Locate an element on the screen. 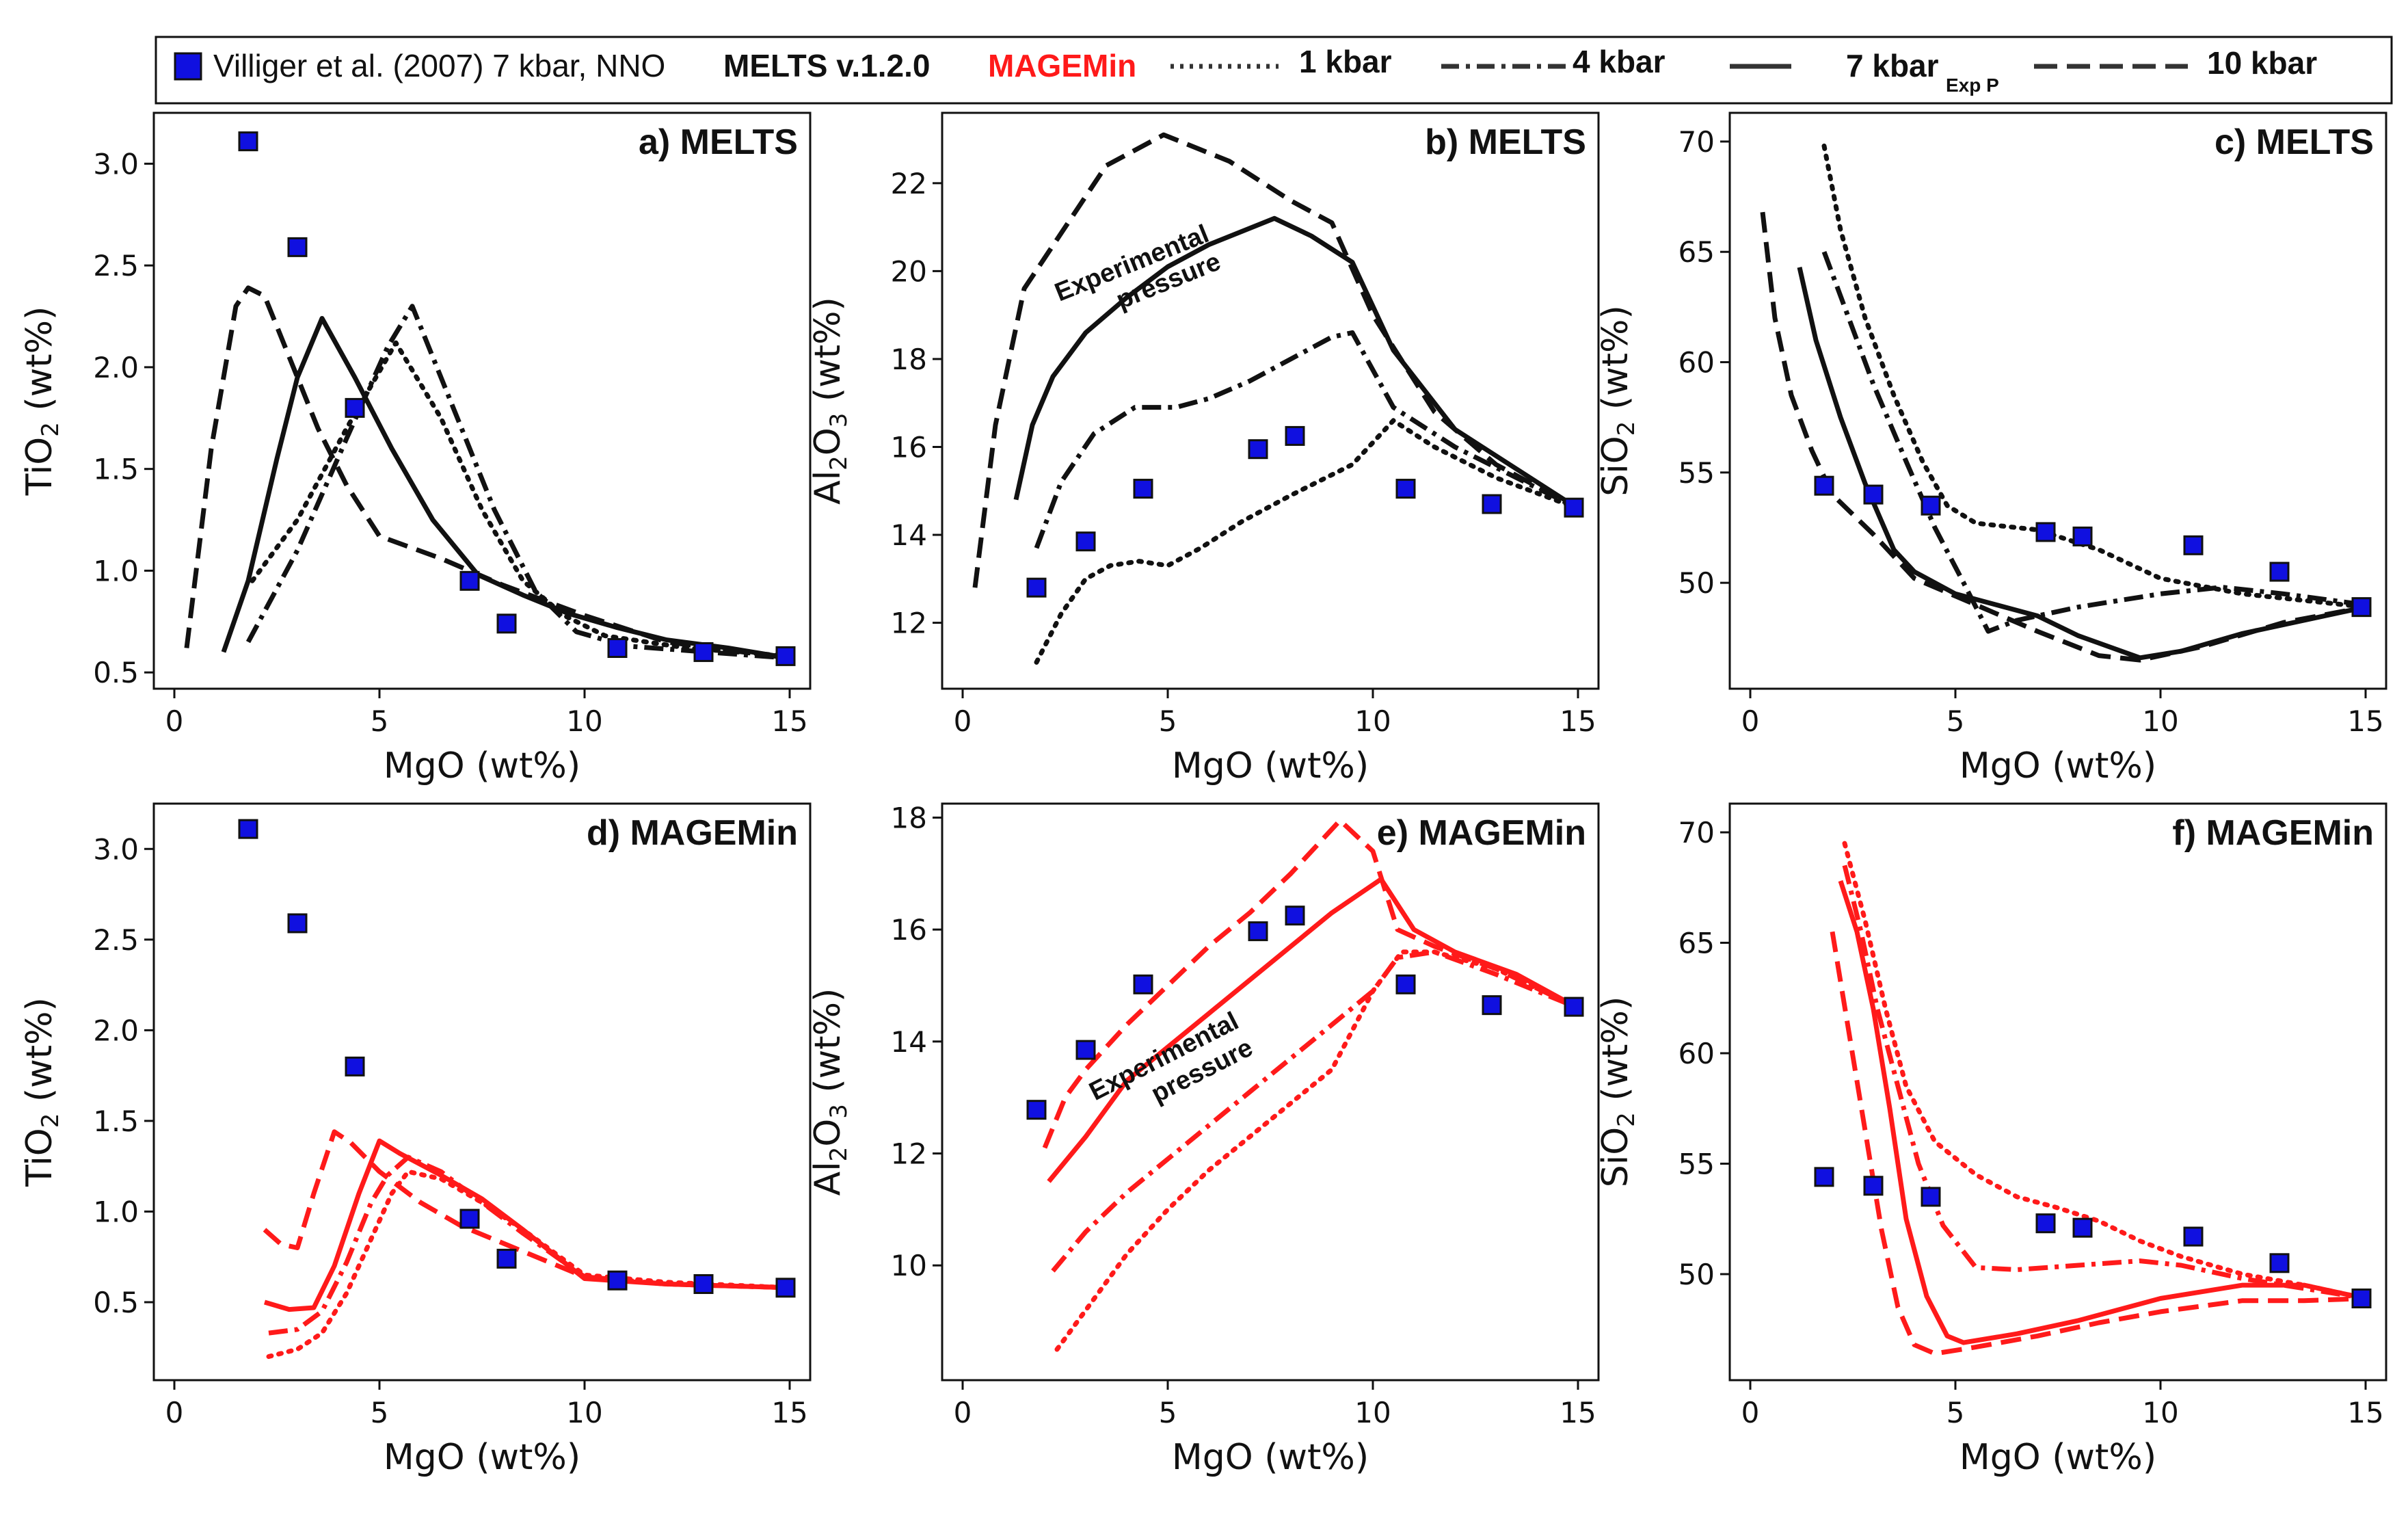 This screenshot has height=1519, width=2408. y-tick-label: 20 is located at coordinates (909, 271).